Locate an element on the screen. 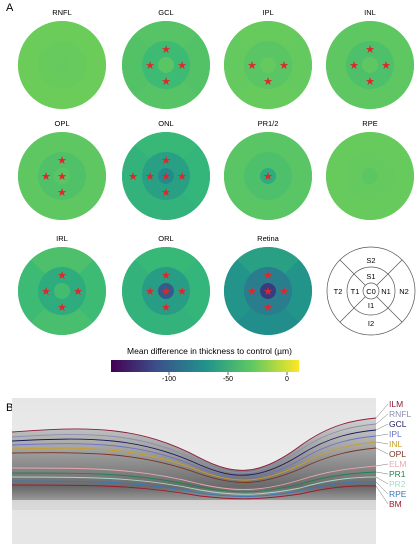  oct-layer-label: GCL is located at coordinates (398, 424).